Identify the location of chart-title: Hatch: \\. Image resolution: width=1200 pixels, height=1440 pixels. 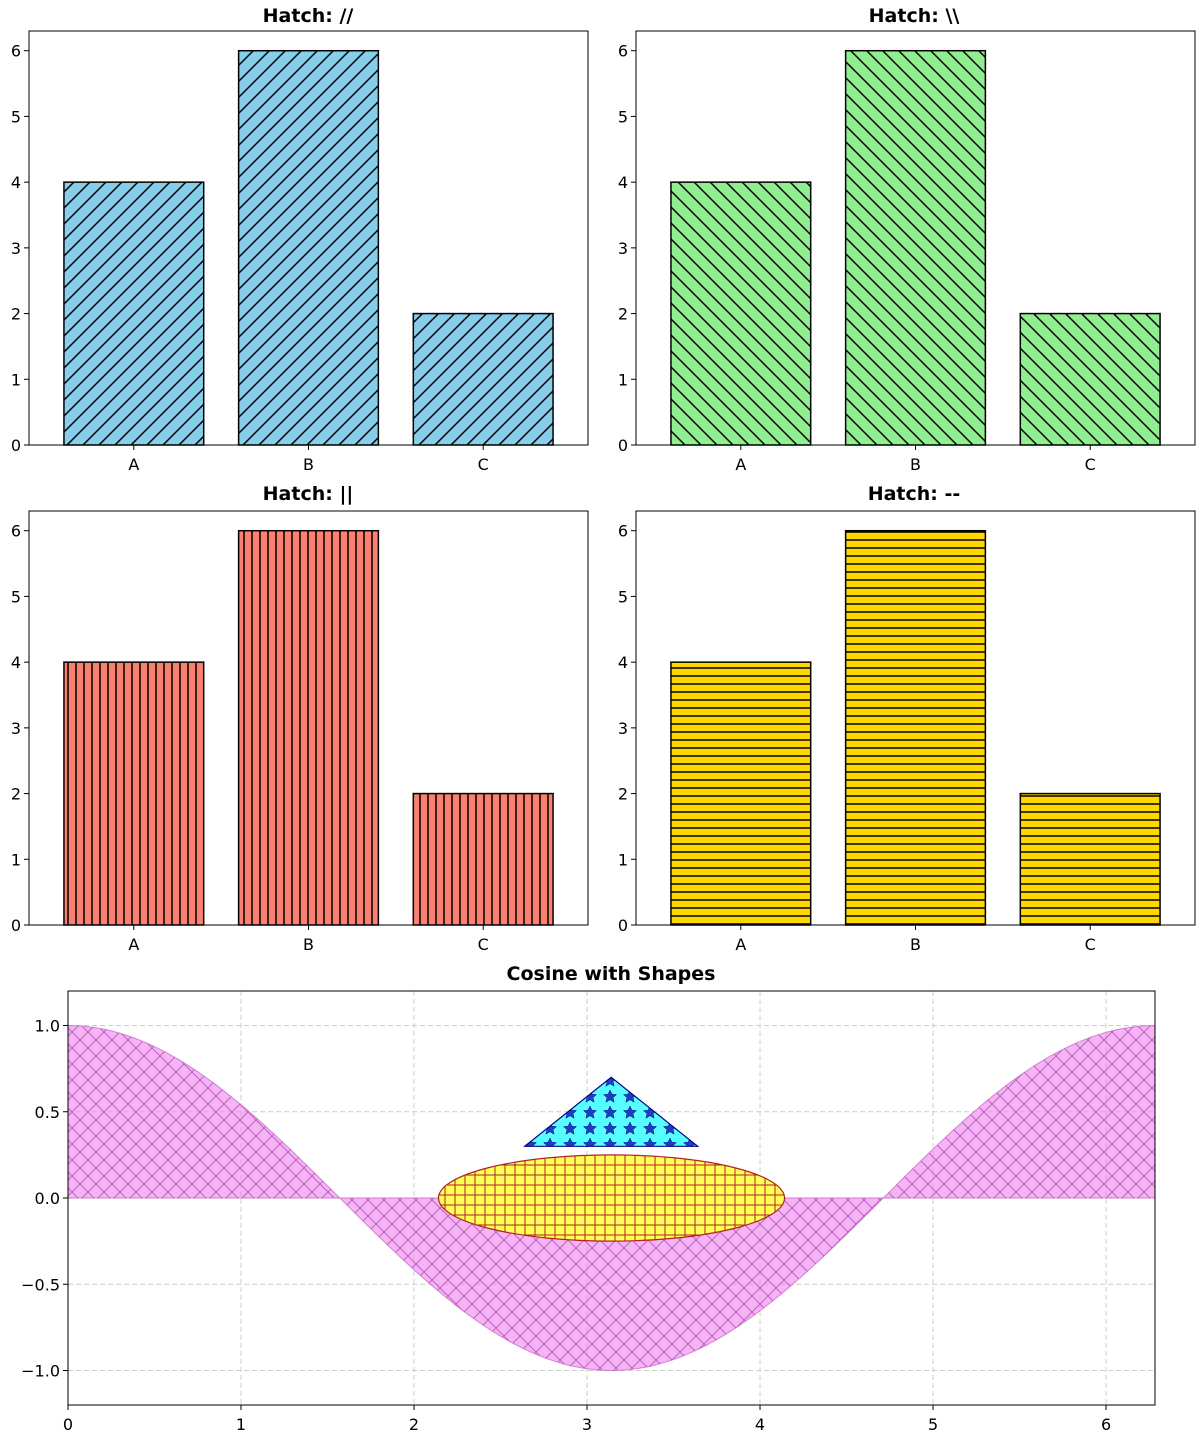
(914, 16).